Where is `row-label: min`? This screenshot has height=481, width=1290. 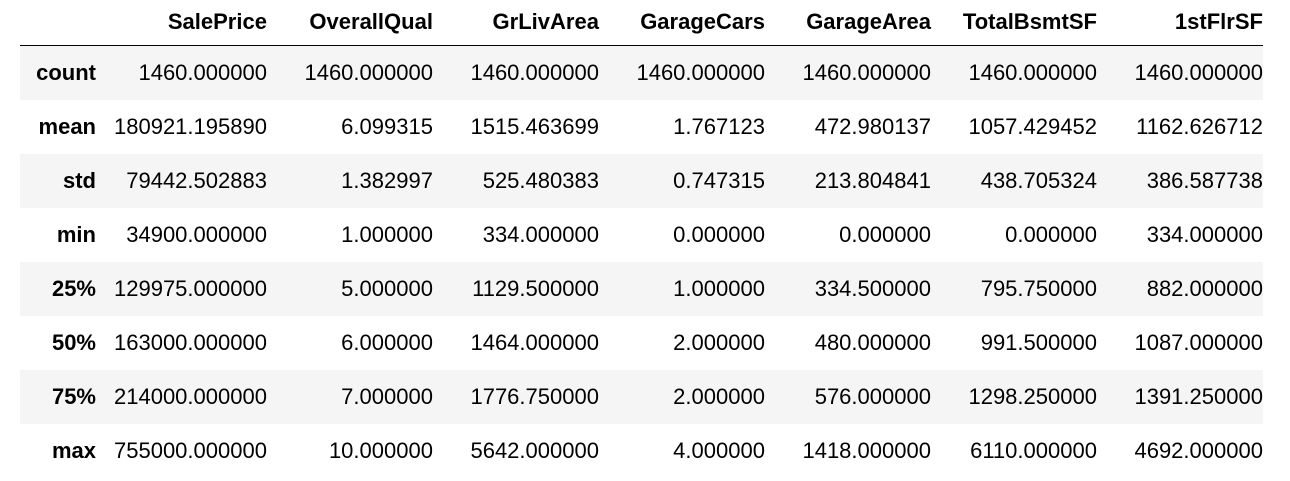 row-label: min is located at coordinates (76, 234).